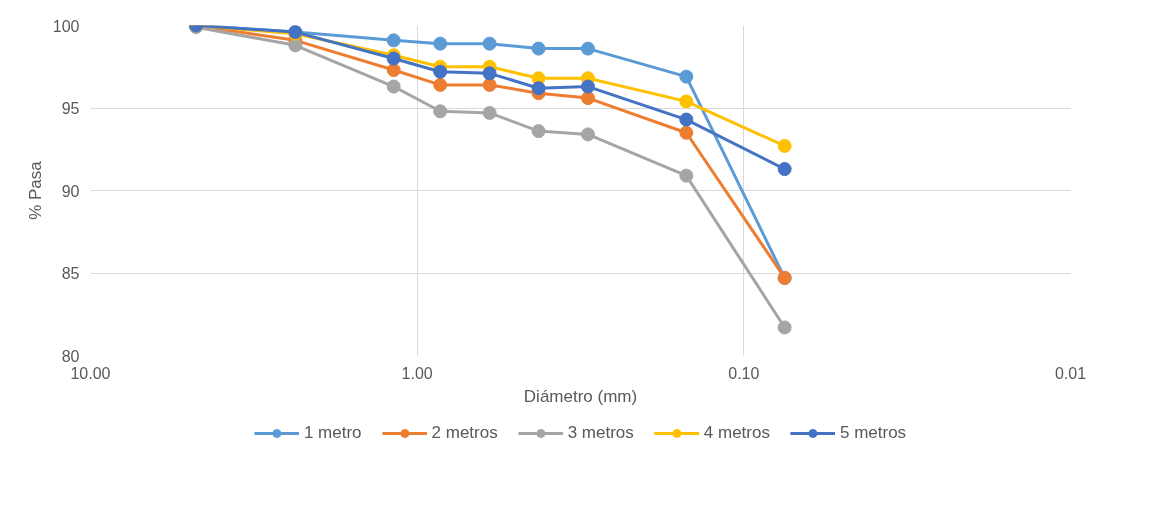 The image size is (1151, 524). I want to click on y-tick-label: 90, so click(70, 191).